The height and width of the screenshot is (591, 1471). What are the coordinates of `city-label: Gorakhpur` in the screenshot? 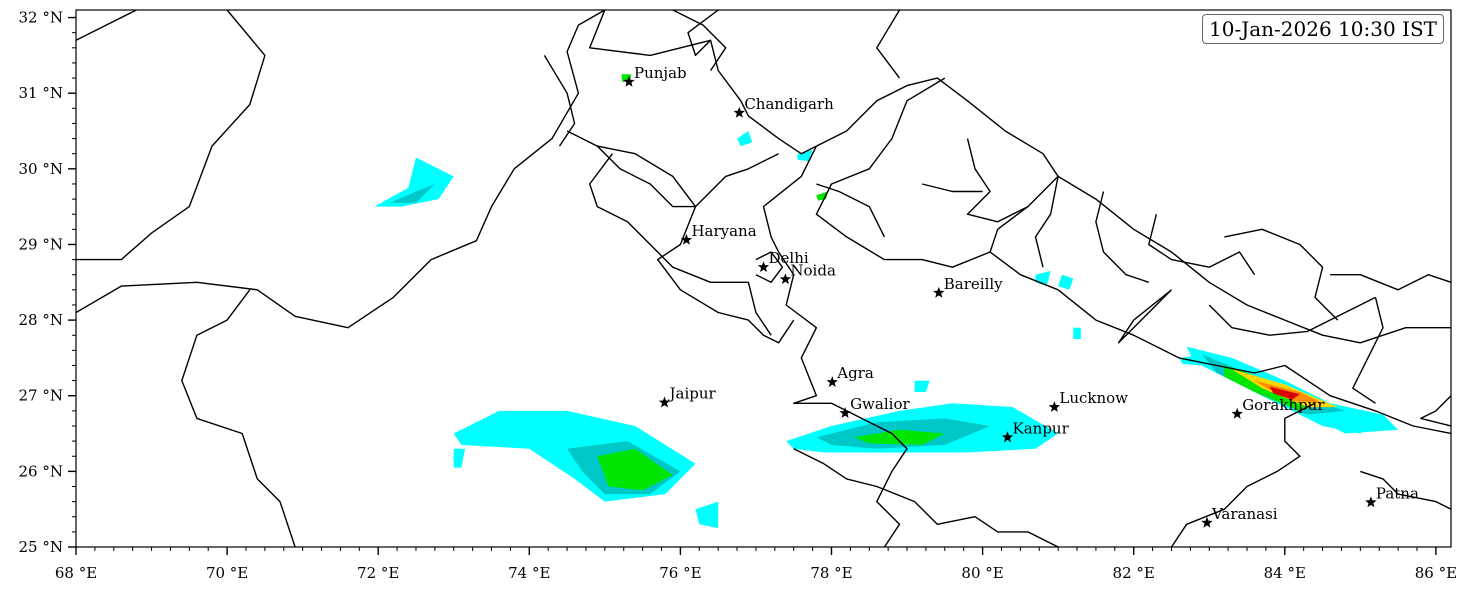 It's located at (1283, 405).